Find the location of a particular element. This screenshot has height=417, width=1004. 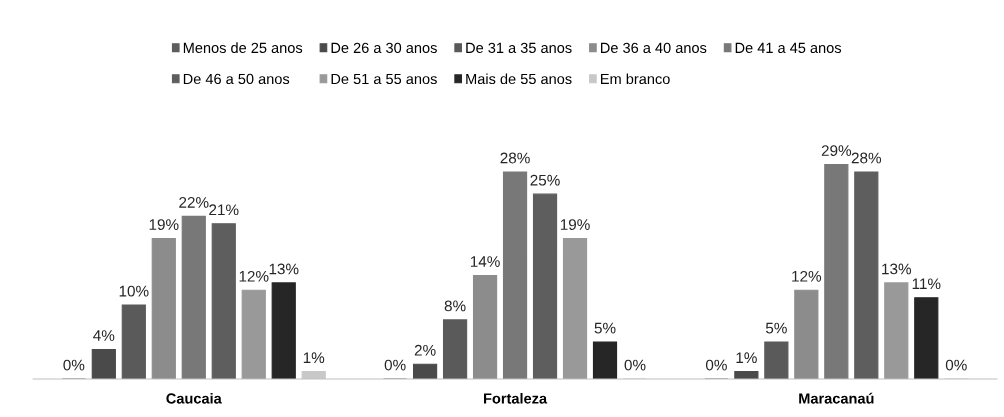

data-label: 8% is located at coordinates (455, 306).